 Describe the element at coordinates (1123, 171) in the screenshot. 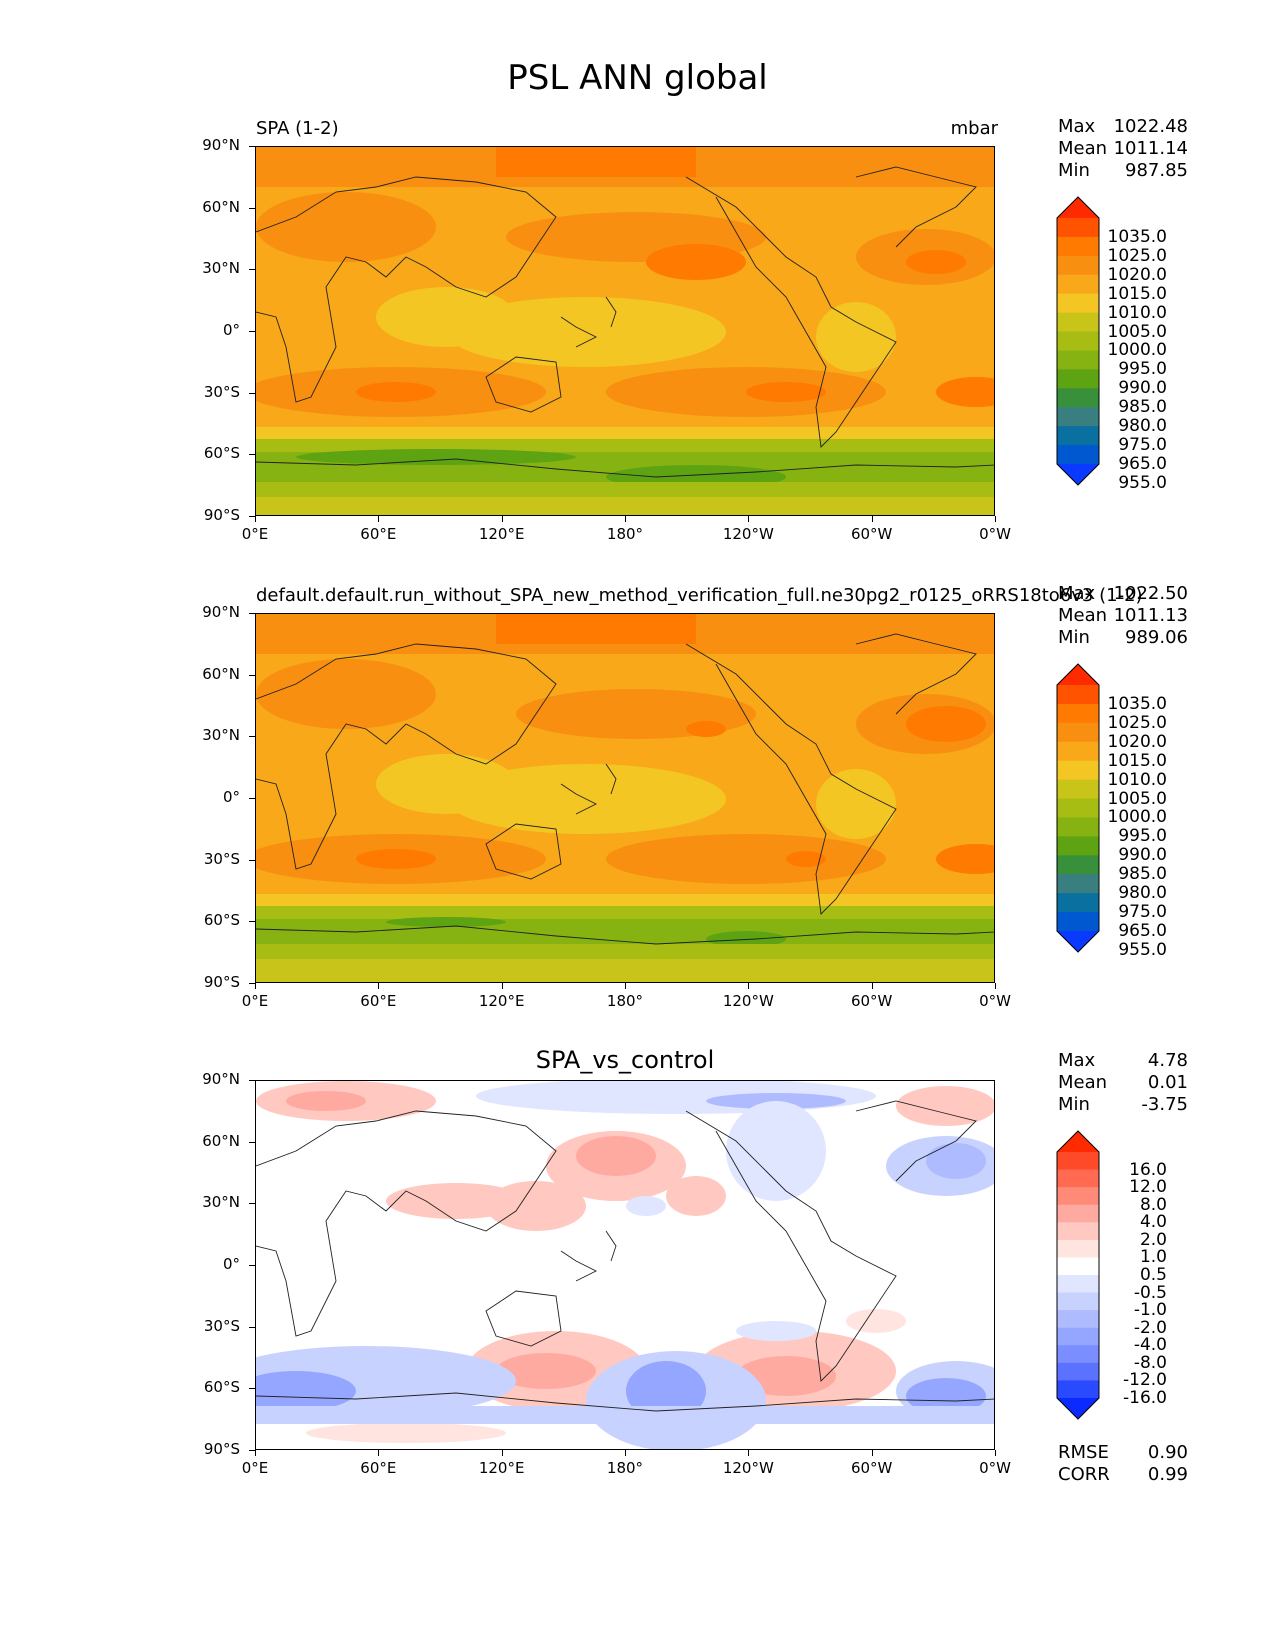

I see `stat-row: Min 987.85` at that location.